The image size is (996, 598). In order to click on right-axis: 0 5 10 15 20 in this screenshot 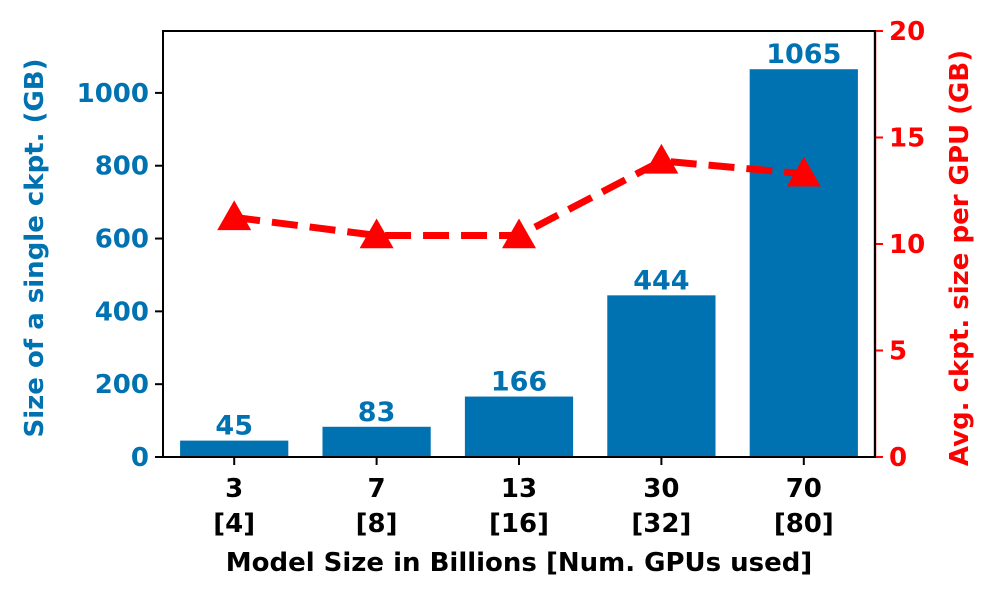, I will do `click(899, 245)`.